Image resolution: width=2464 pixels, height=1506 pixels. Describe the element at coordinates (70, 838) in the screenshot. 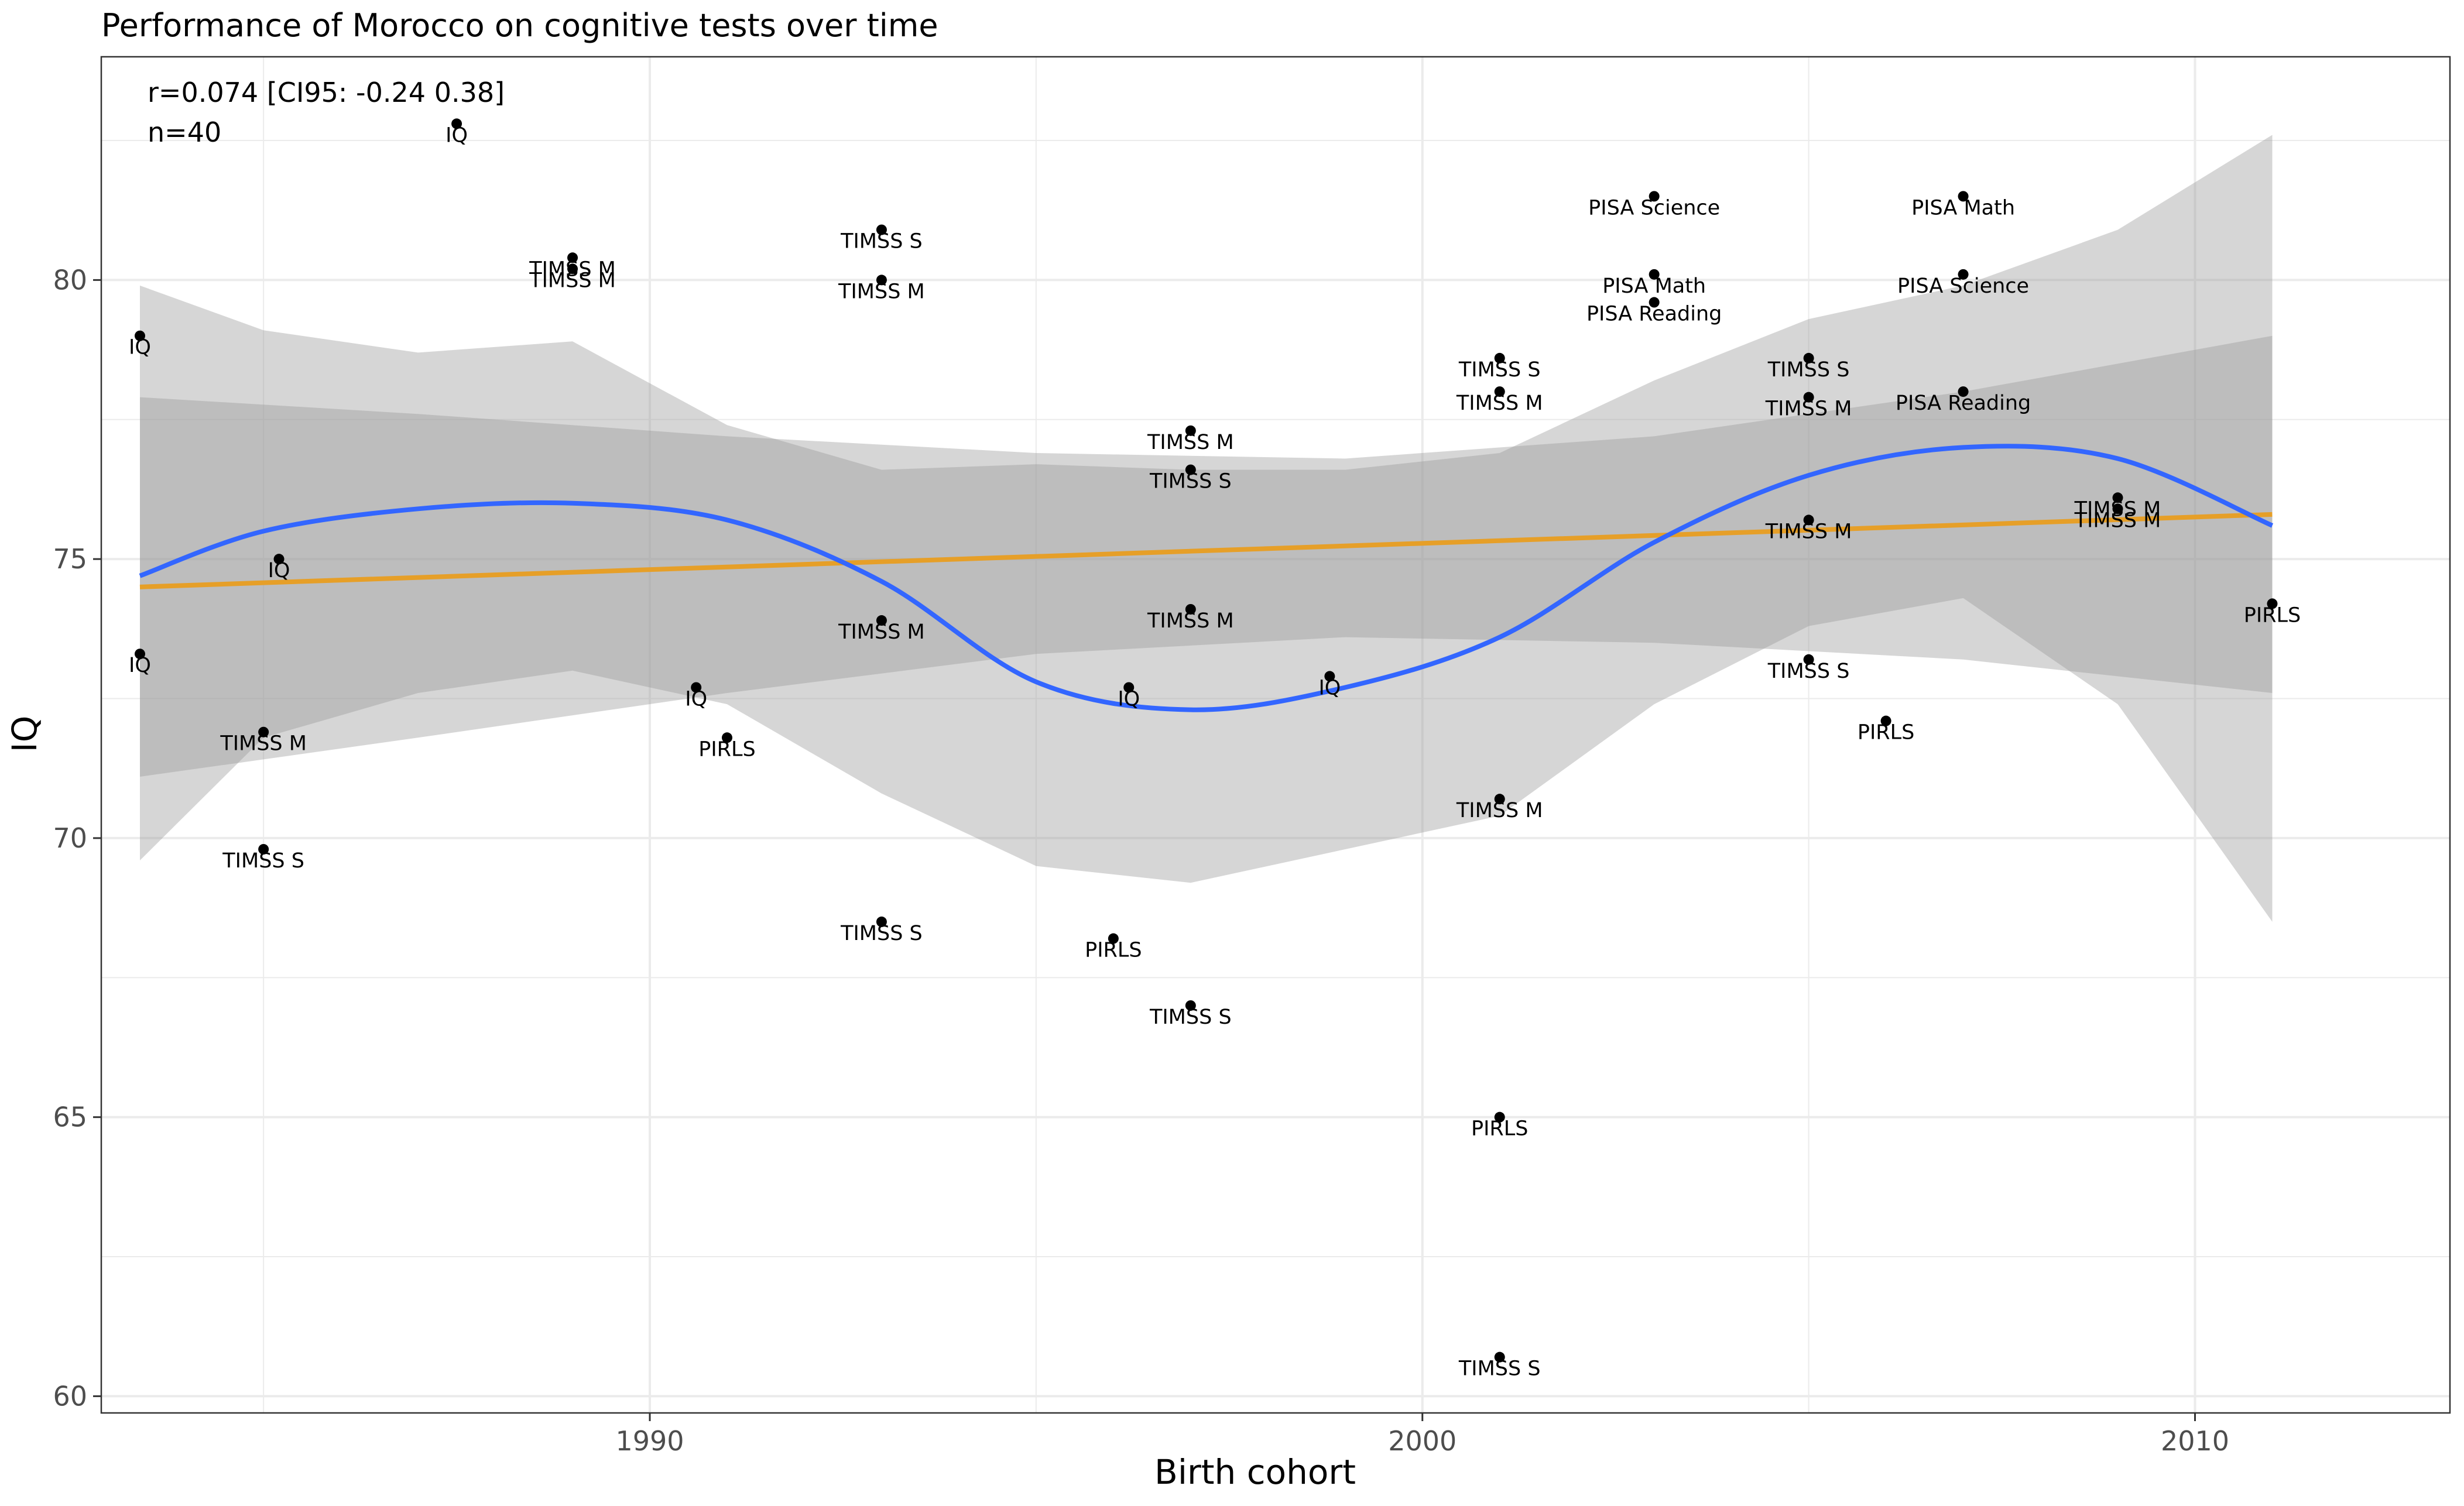

I see `y-tick-label: 70` at that location.